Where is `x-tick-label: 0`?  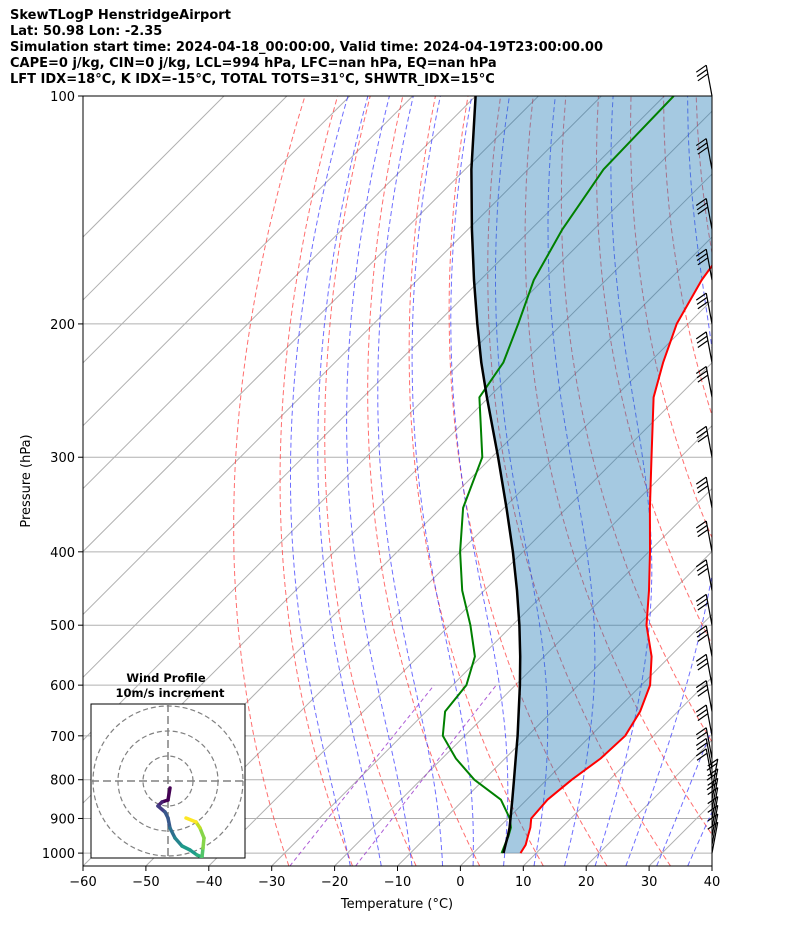 x-tick-label: 0 is located at coordinates (460, 882).